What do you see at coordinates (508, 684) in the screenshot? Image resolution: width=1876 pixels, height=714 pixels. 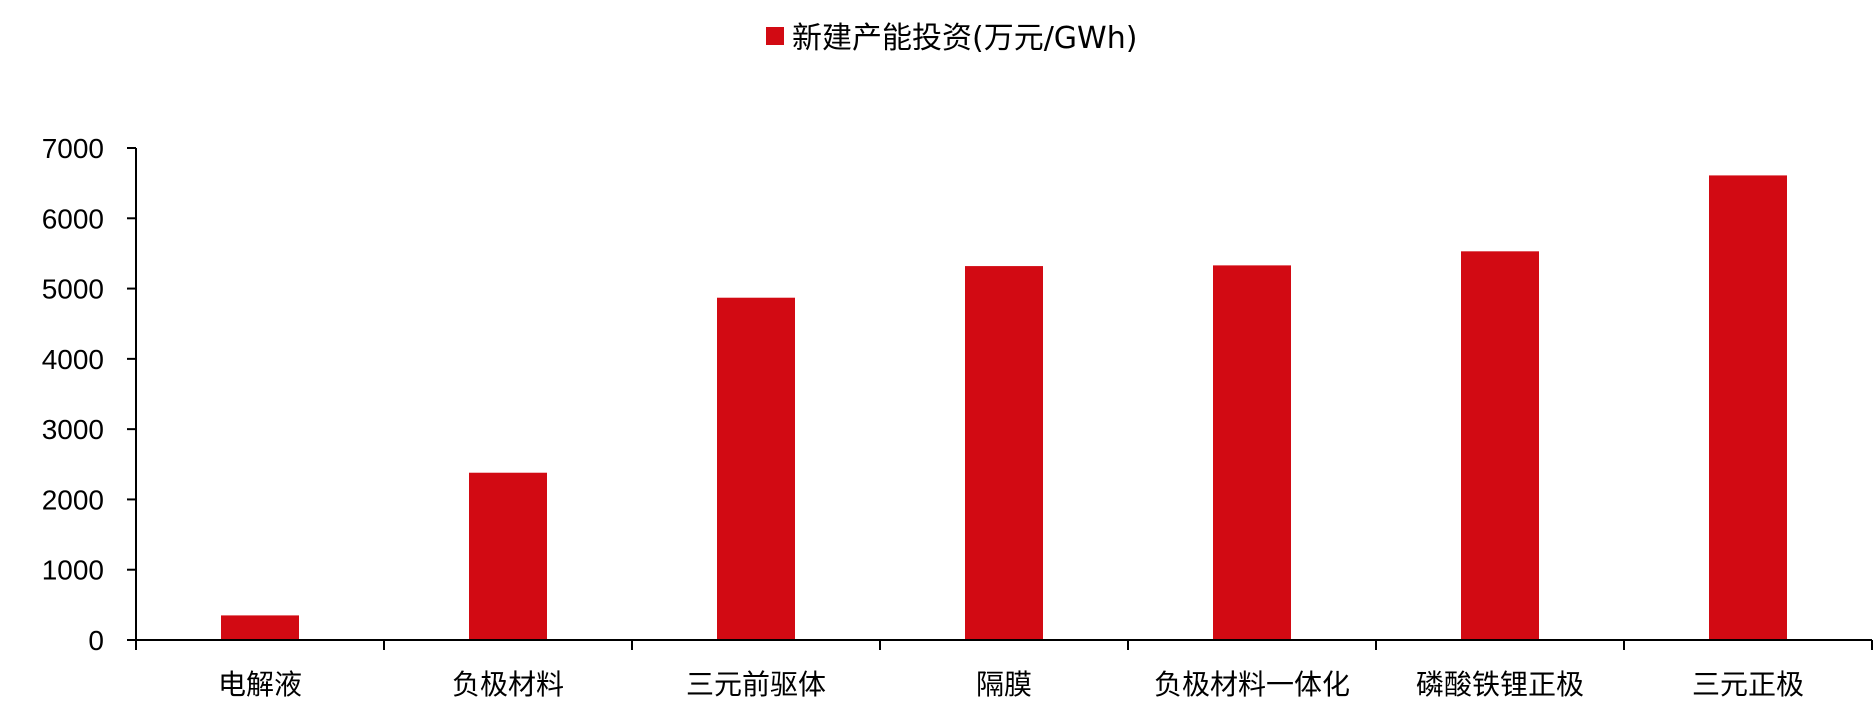 I see `x-category-label: 负极材料` at bounding box center [508, 684].